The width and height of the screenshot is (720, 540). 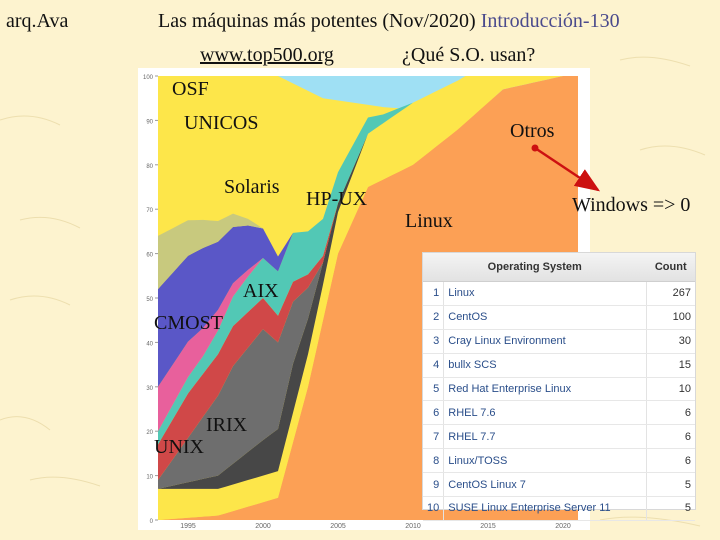 What do you see at coordinates (190, 89) in the screenshot?
I see `label-osf: OSF` at bounding box center [190, 89].